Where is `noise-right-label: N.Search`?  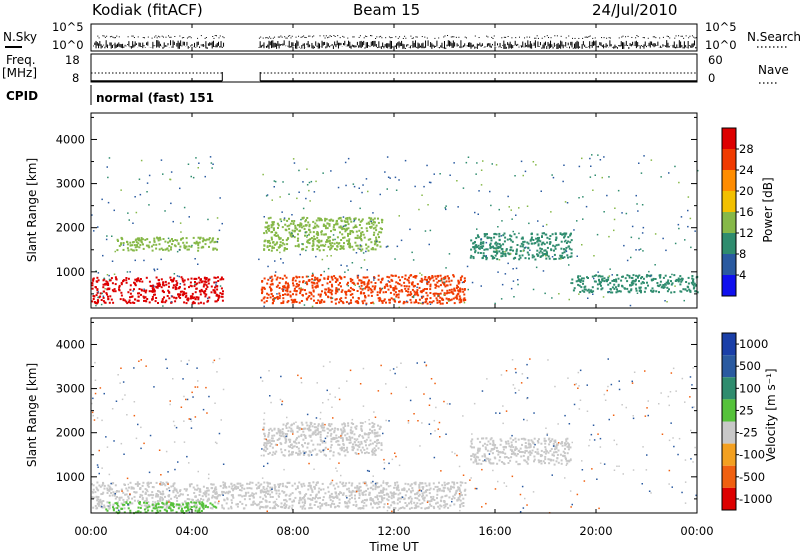 noise-right-label: N.Search is located at coordinates (773, 37).